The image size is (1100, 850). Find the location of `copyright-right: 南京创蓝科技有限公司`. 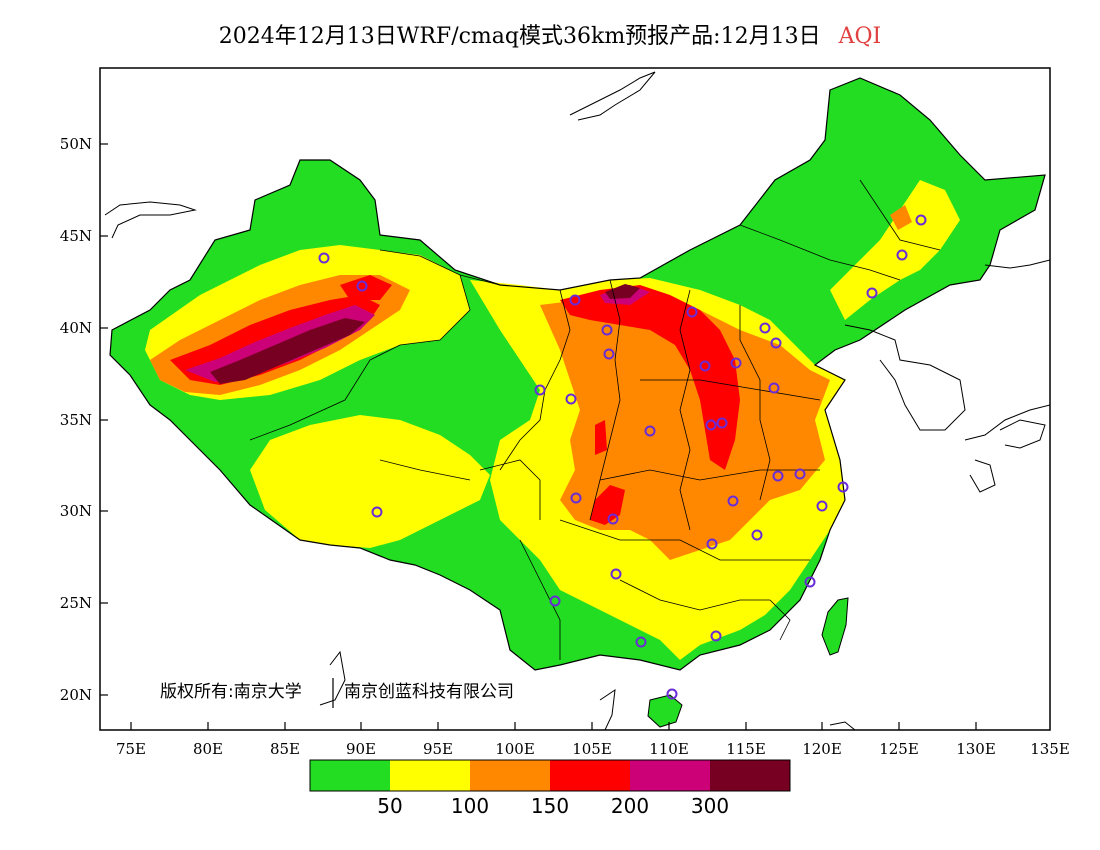

copyright-right: 南京创蓝科技有限公司 is located at coordinates (429, 692).